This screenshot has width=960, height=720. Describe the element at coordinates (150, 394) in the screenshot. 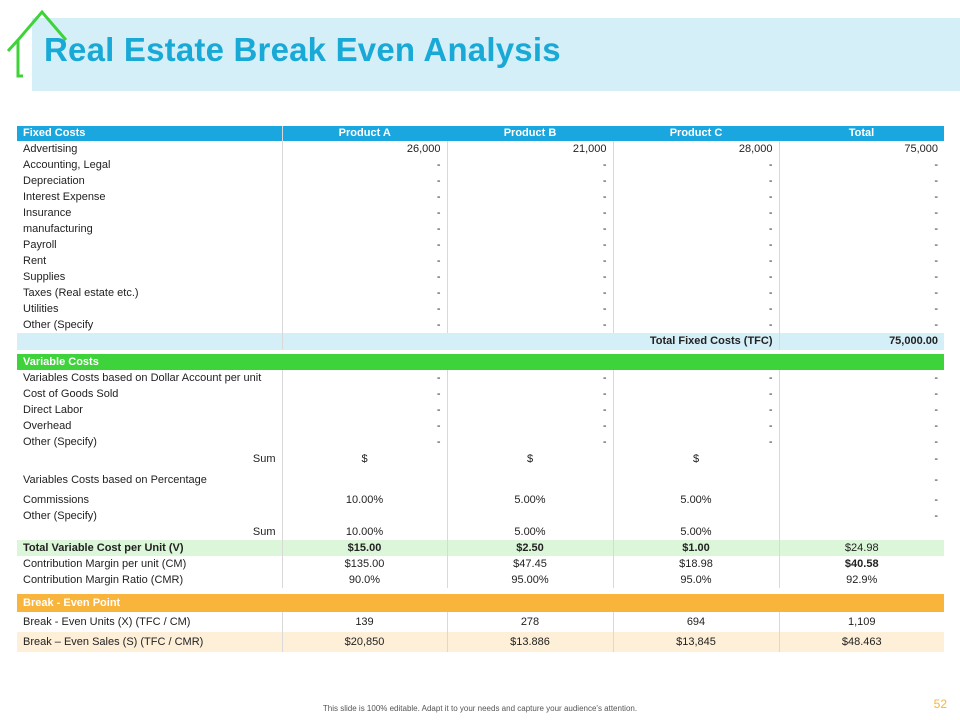

I see `row-label: Cost of Goods Sold` at that location.